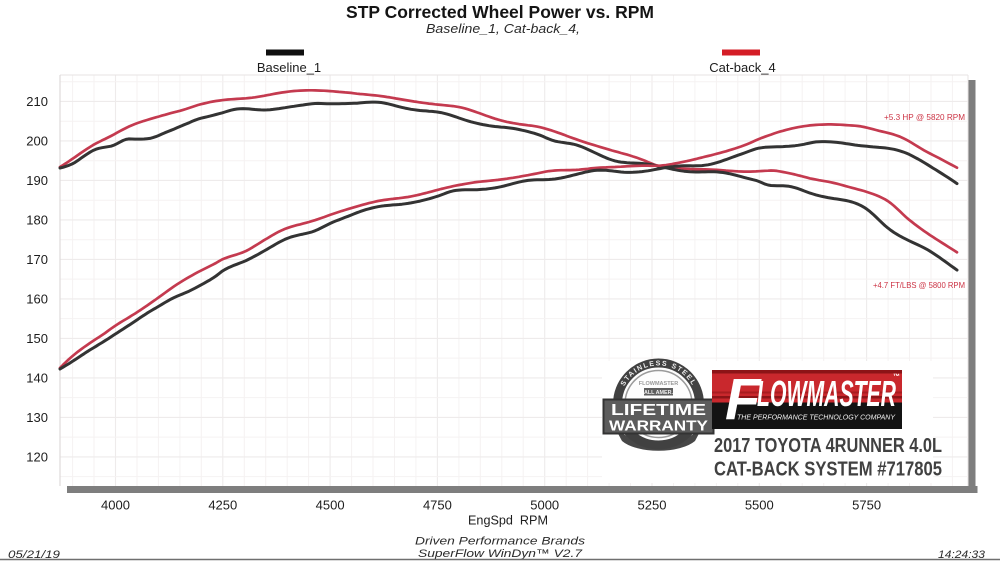 The height and width of the screenshot is (569, 1000). What do you see at coordinates (115, 505) in the screenshot?
I see `svg-text: 4000` at bounding box center [115, 505].